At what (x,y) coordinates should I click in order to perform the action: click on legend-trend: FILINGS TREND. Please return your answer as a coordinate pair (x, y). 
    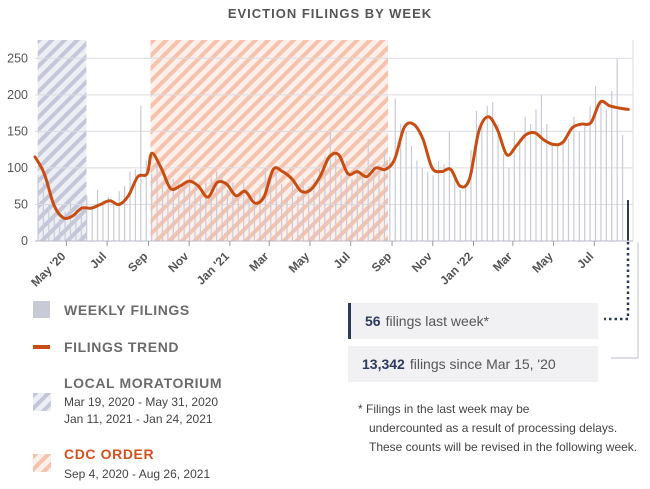
    Looking at the image, I should click on (106, 347).